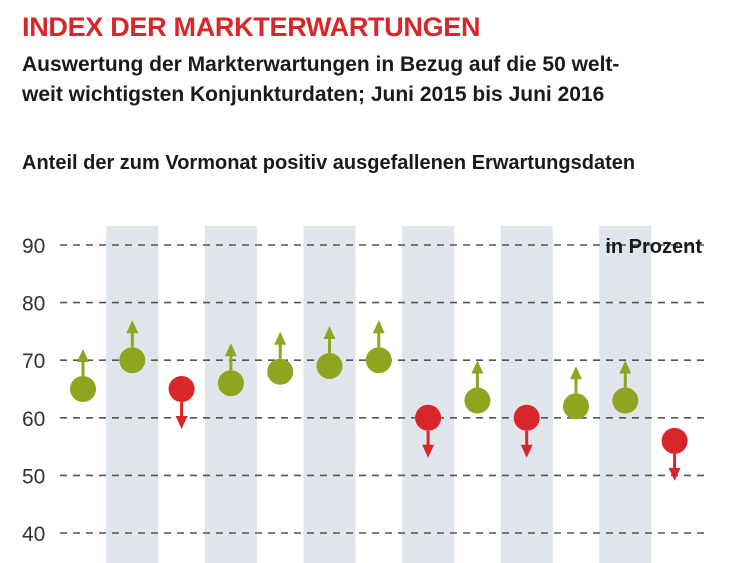 The image size is (750, 563). What do you see at coordinates (33, 476) in the screenshot?
I see `y-tick-label: 50` at bounding box center [33, 476].